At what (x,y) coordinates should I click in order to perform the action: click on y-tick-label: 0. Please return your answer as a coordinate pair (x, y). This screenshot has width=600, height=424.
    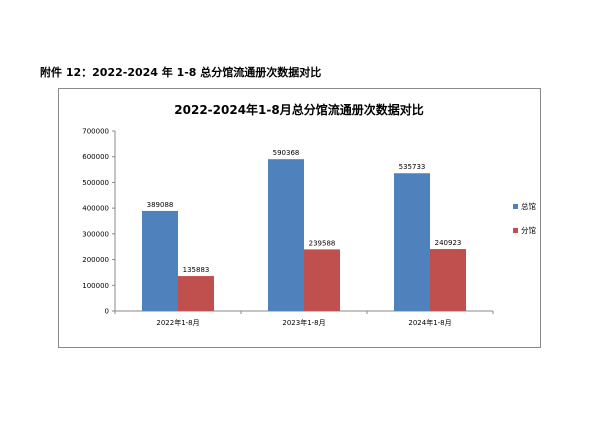
    Looking at the image, I should click on (107, 312).